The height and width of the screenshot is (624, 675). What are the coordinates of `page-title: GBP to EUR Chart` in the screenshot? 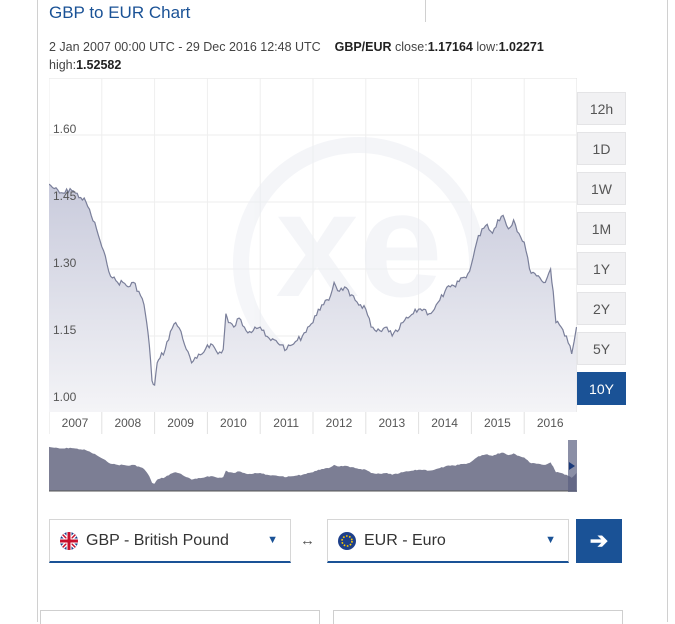 It's located at (120, 12).